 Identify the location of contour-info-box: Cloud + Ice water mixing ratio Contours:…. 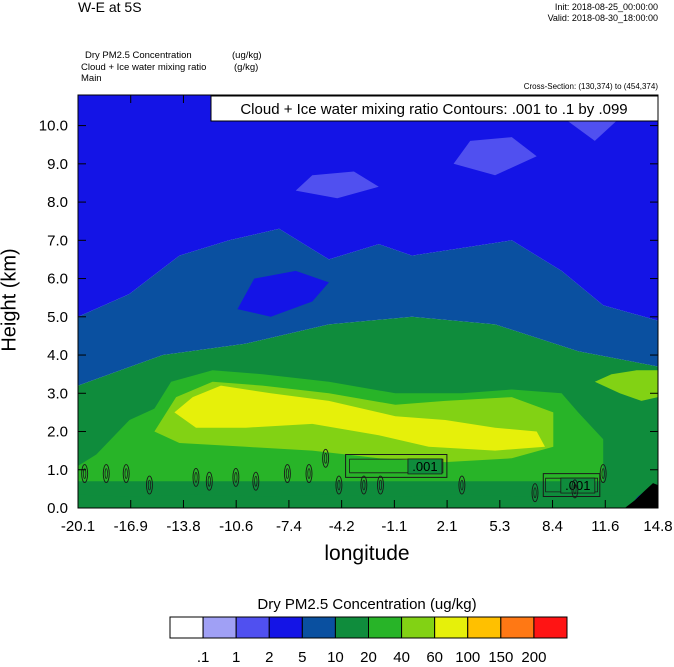
(434, 108).